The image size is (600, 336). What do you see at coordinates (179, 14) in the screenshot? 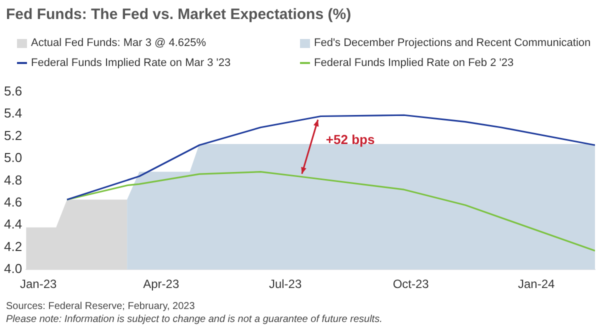
I see `chart-title: Fed Funds: The Fed vs. Market Expectations (%)` at bounding box center [179, 14].